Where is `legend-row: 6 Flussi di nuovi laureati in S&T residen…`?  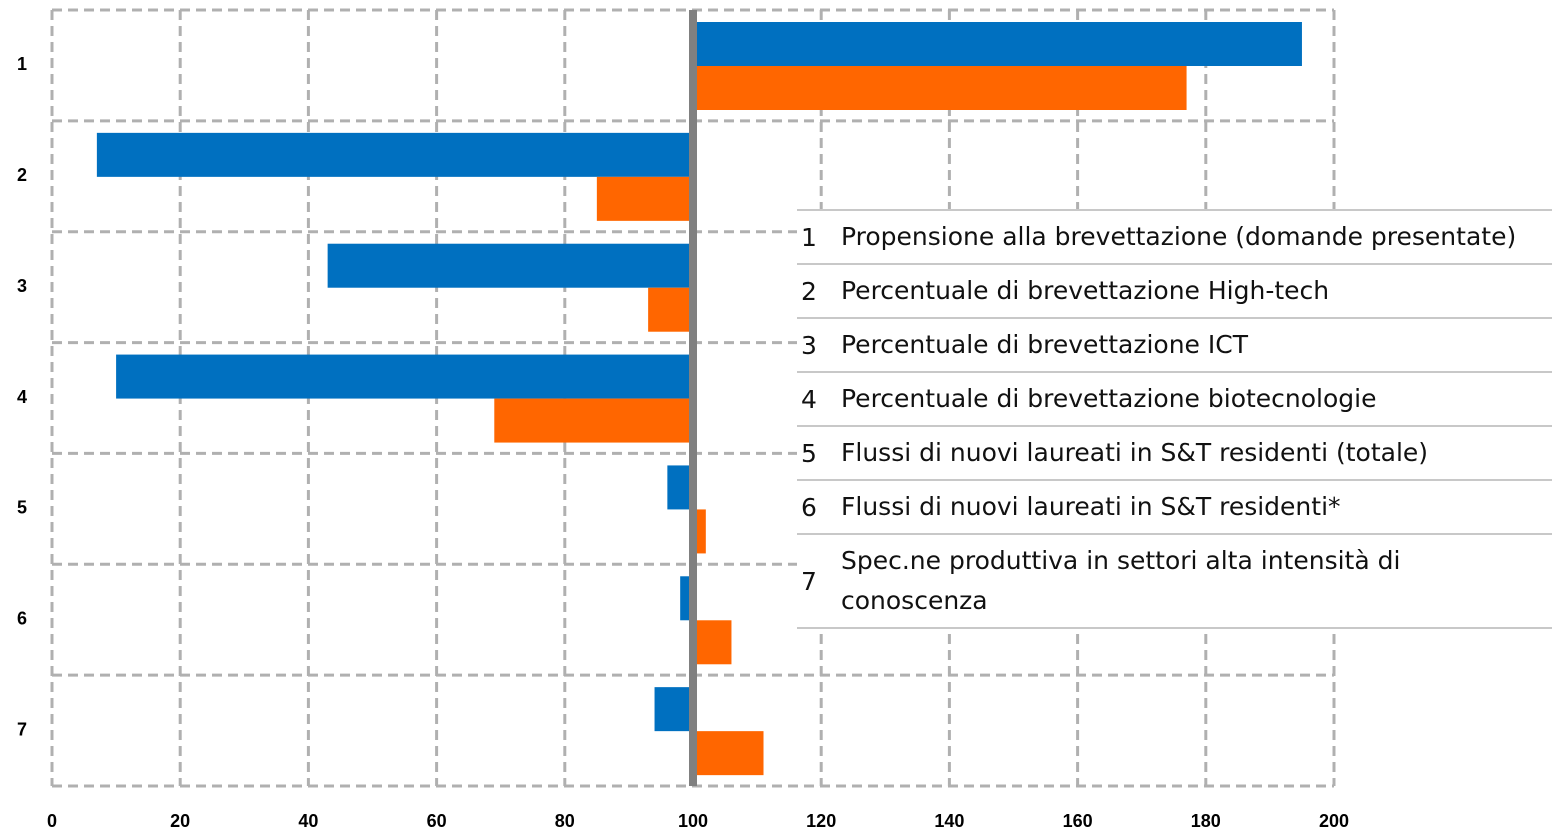
legend-row: 6 Flussi di nuovi laureati in S&T residen… is located at coordinates (1174, 506).